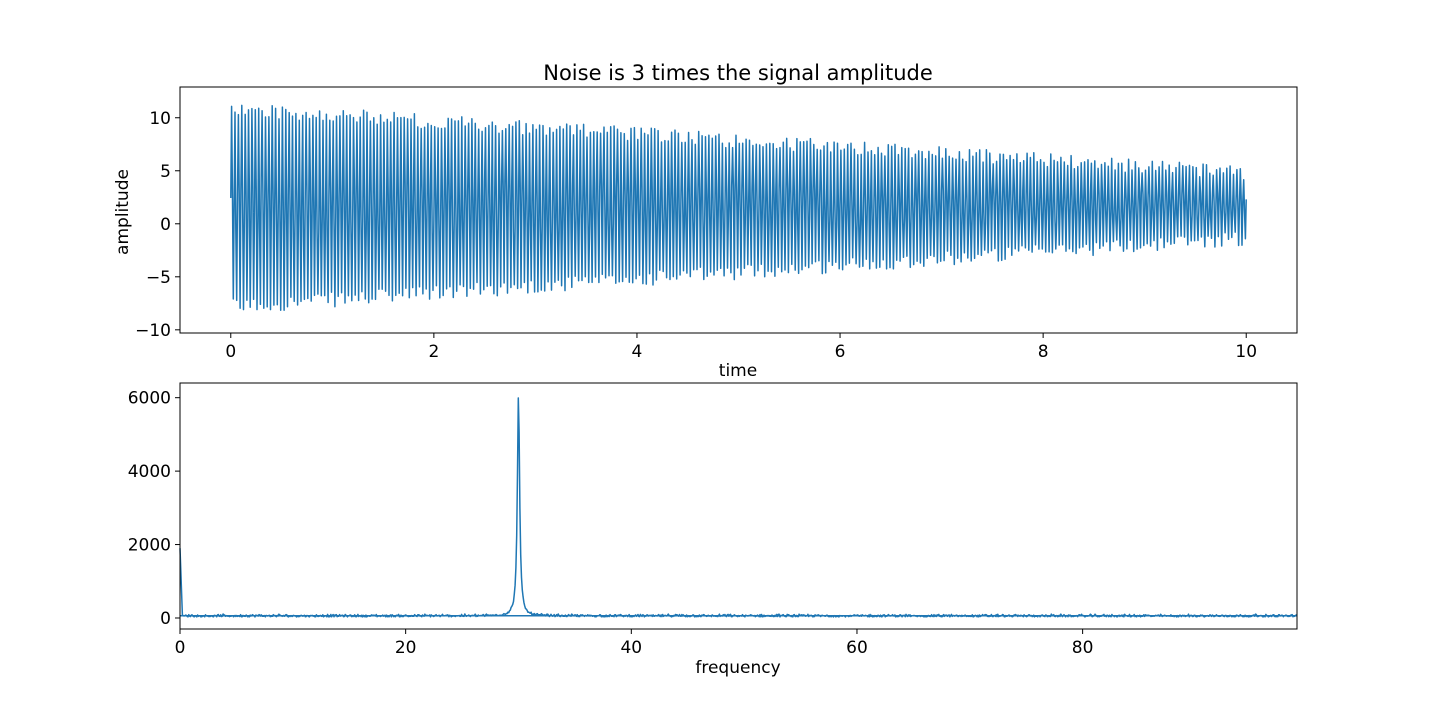 This screenshot has width=1440, height=720. I want to click on frequency-x-tick-label: 80, so click(1083, 648).